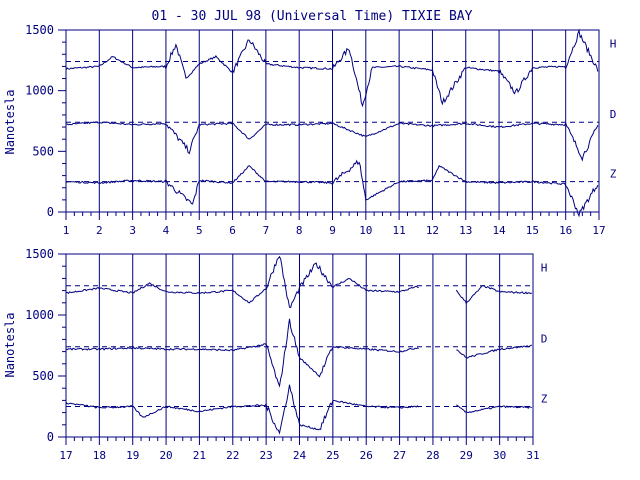 This screenshot has height=480, width=640. Describe the element at coordinates (332, 455) in the screenshot. I see `x-tick-label: 25` at that location.